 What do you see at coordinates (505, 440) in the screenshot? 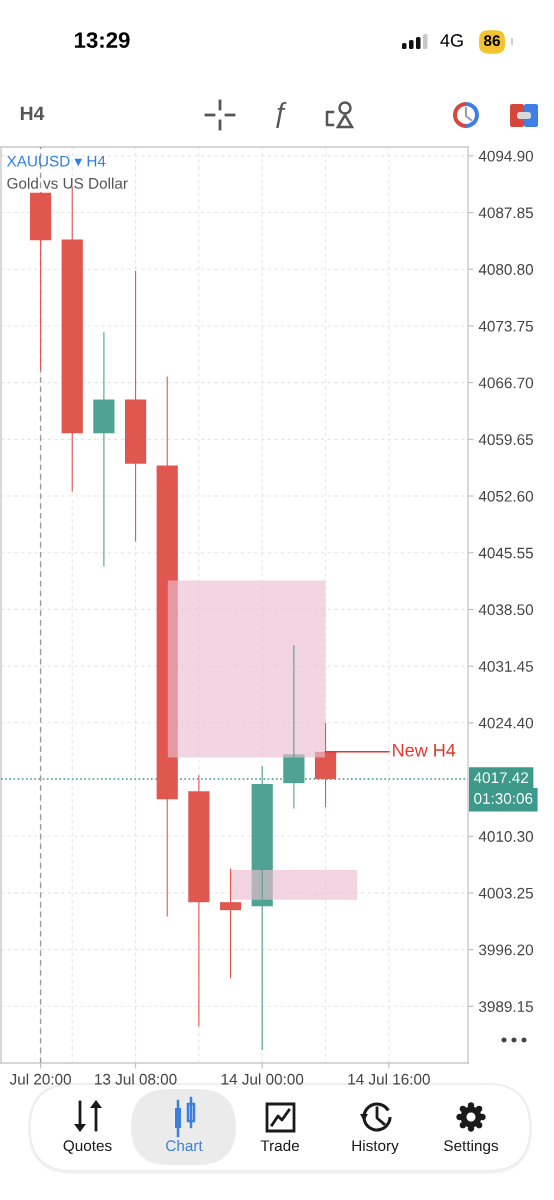
I see `y-tick-label: 4059.65` at bounding box center [505, 440].